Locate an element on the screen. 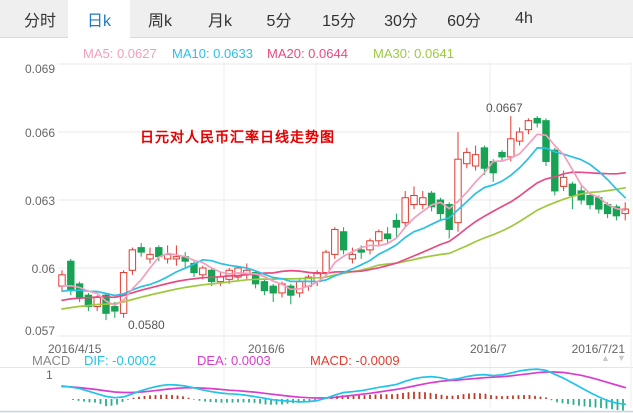 The image size is (633, 413). tab-monthly-k: 月k is located at coordinates (219, 21).